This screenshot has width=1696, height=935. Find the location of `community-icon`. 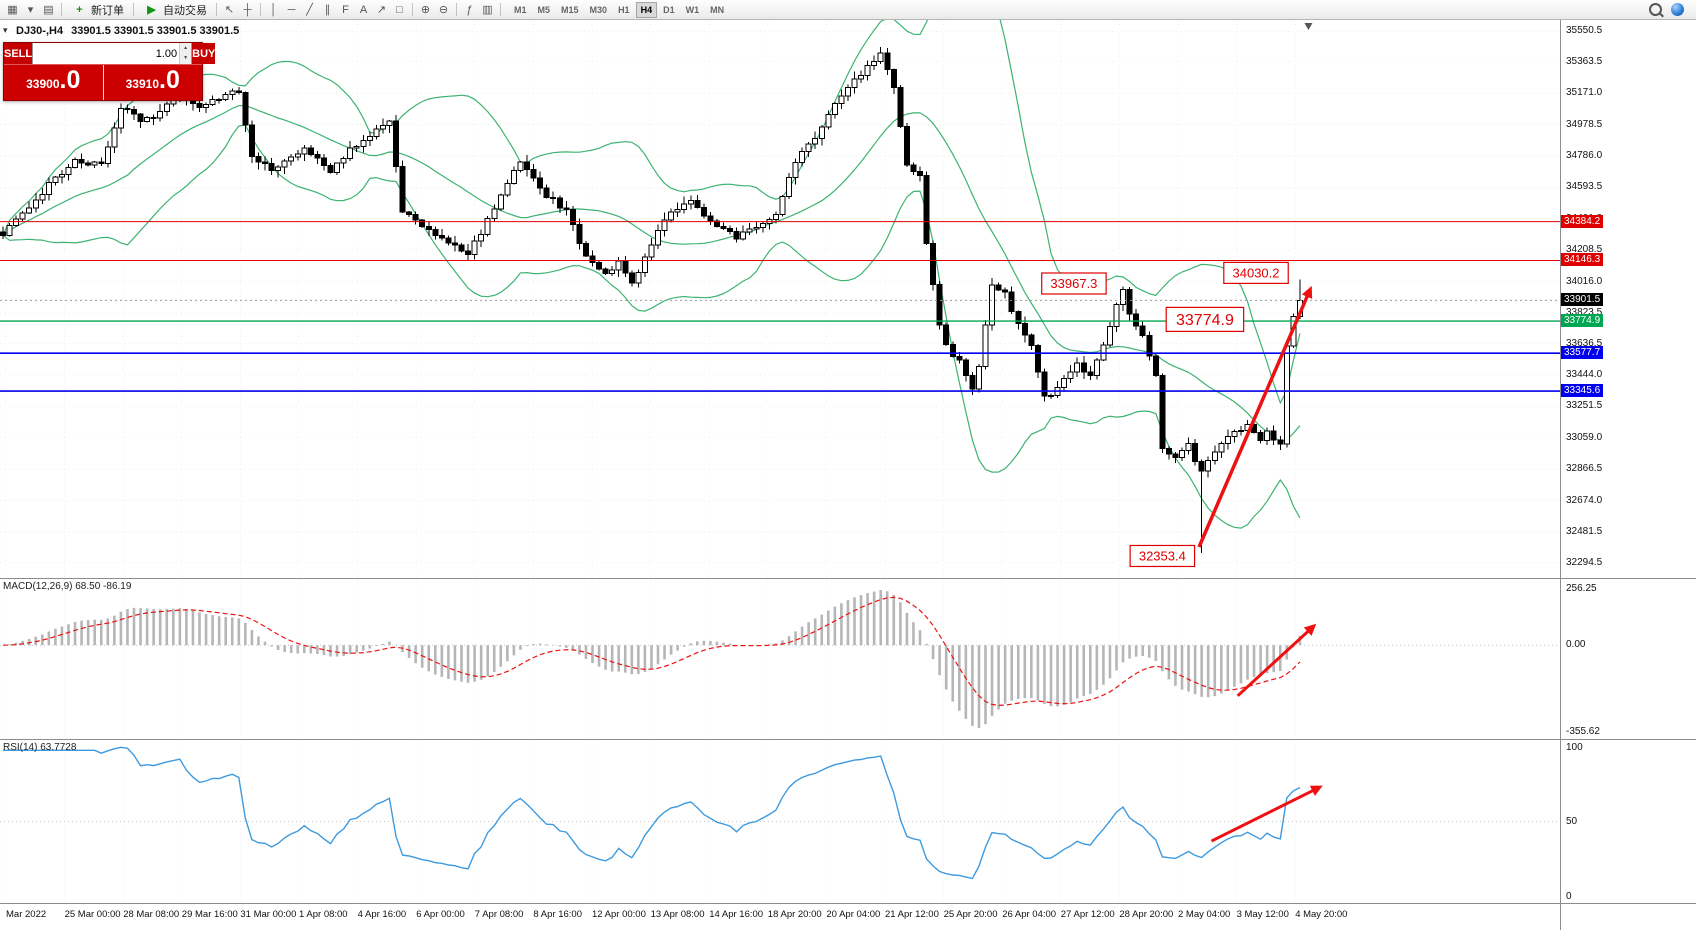

community-icon is located at coordinates (1677, 9).